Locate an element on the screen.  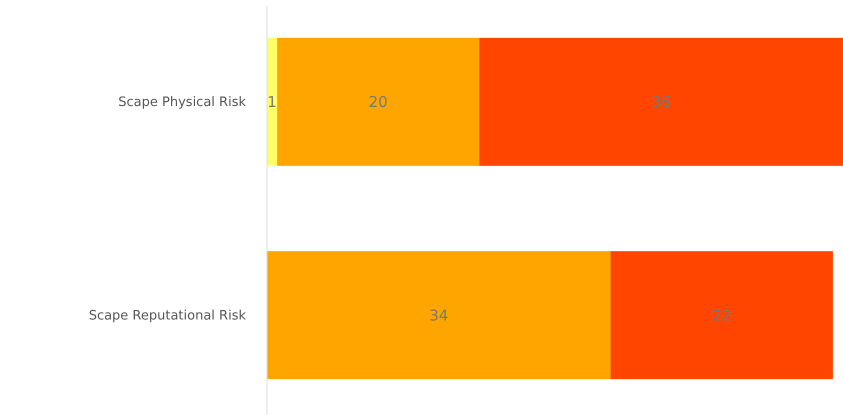
data-label: 36 is located at coordinates (661, 102).